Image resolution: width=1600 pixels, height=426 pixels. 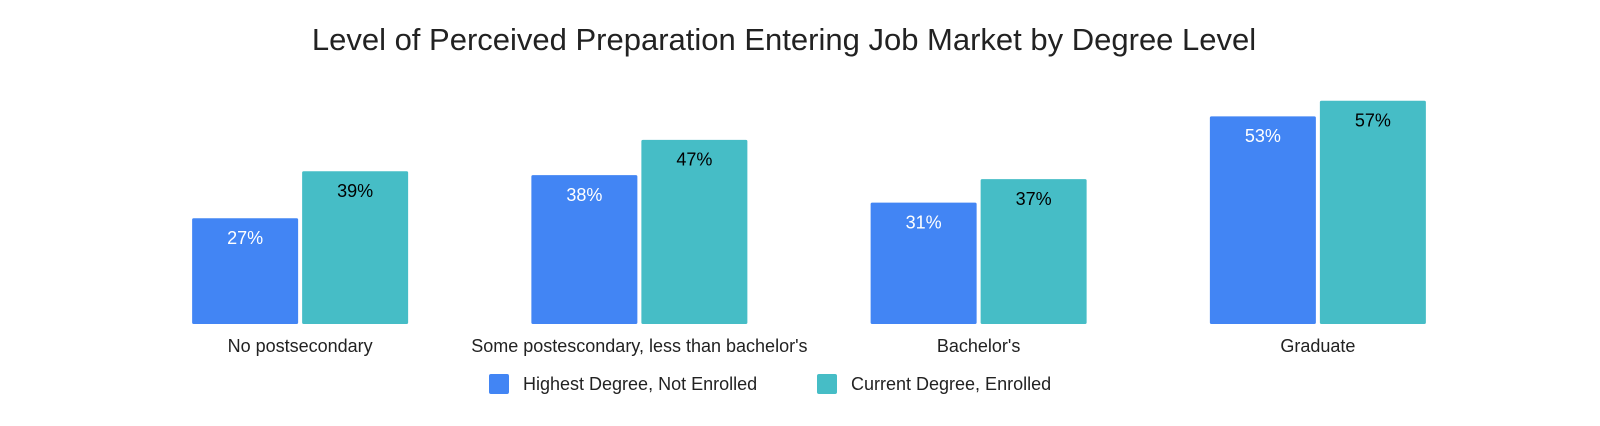 What do you see at coordinates (951, 384) in the screenshot?
I see `legend-label: Current Degree, Enrolled` at bounding box center [951, 384].